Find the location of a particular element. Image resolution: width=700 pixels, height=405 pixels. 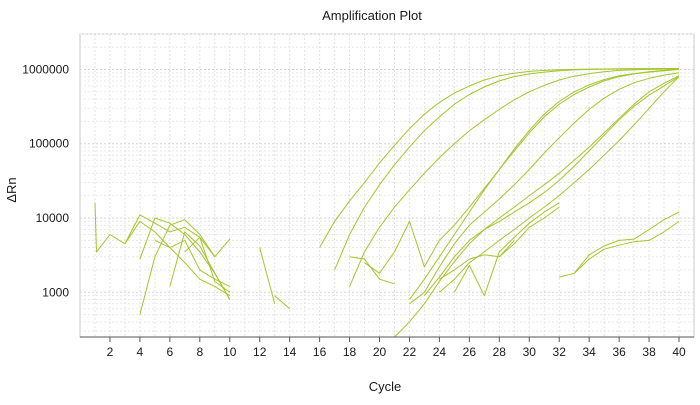

x-tick-label: 30 is located at coordinates (530, 352).